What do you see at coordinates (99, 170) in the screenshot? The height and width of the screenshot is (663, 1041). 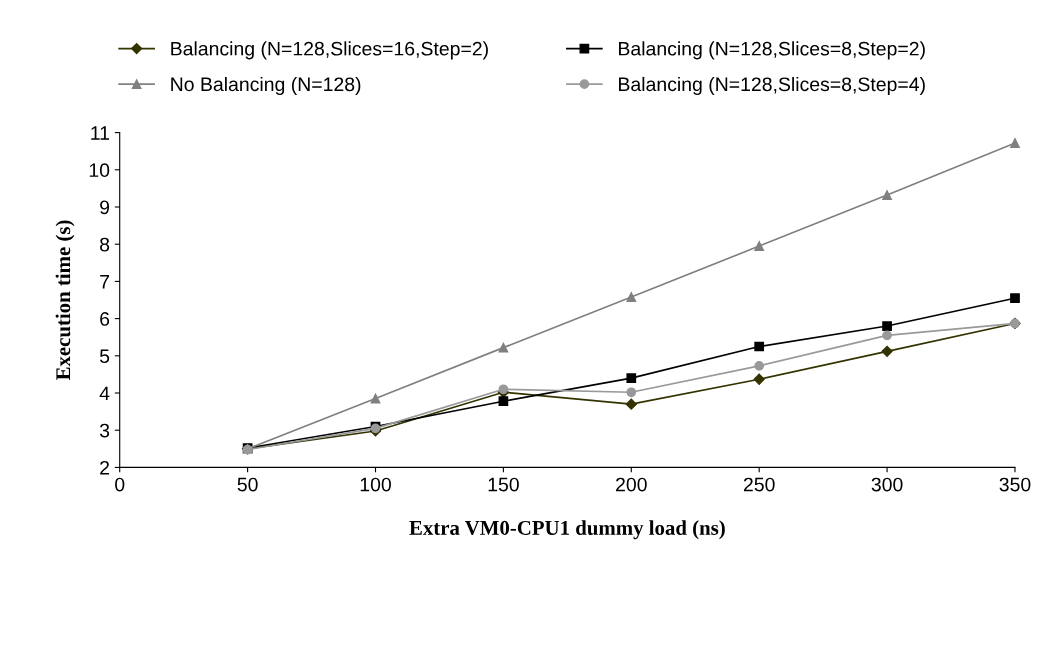 I see `y-tick-label: 10` at bounding box center [99, 170].